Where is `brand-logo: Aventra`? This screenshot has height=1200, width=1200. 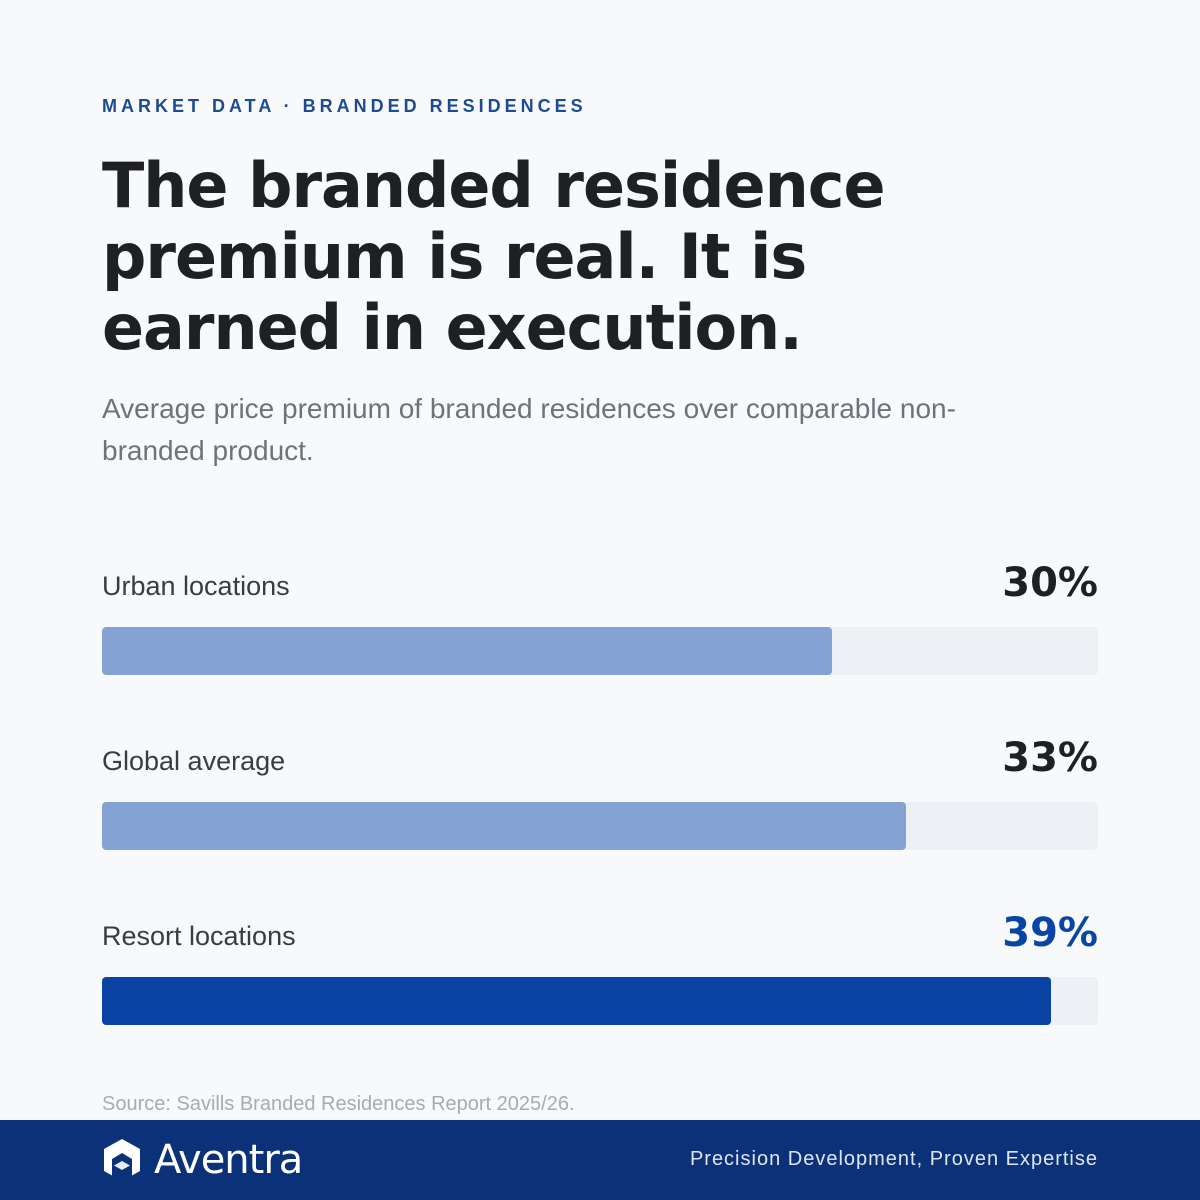
brand-logo: Aventra is located at coordinates (202, 1160).